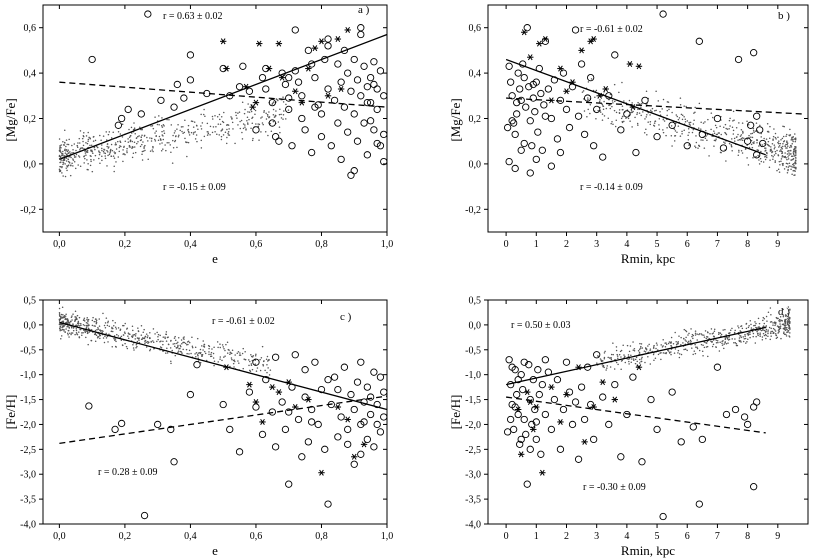 The height and width of the screenshot is (560, 815). Describe the element at coordinates (777, 244) in the screenshot. I see `x-tick-label: 9` at that location.